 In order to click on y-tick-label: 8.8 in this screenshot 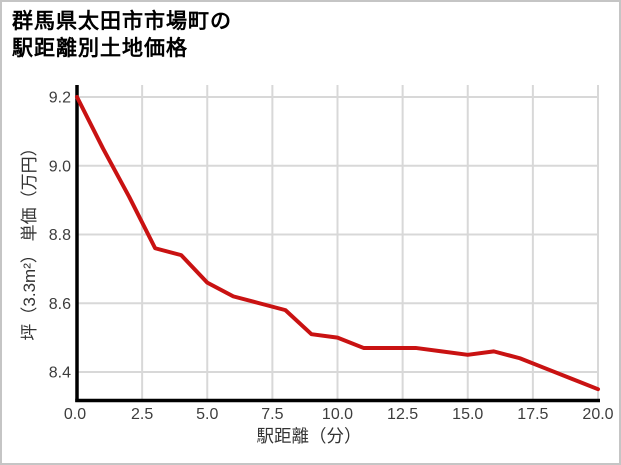, I will do `click(60, 235)`.